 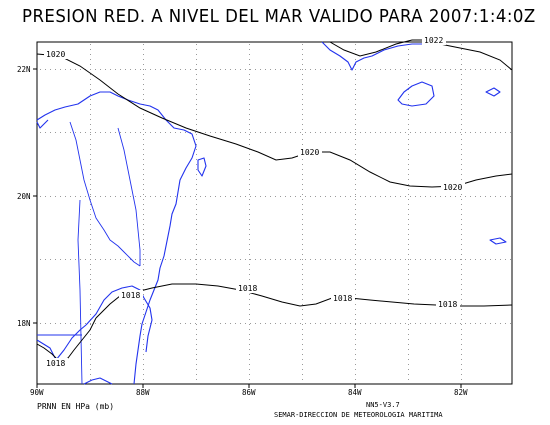 I want to click on units-note: PRNN EN HPa (mb), so click(x=76, y=406).